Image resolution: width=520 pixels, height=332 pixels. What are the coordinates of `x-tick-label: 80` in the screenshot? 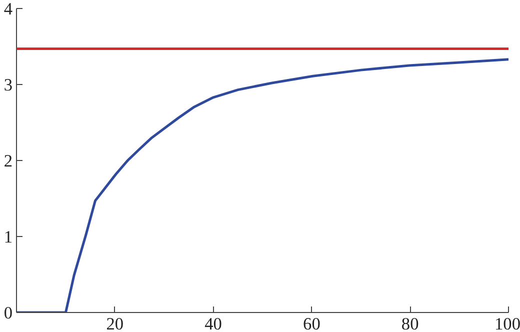 It's located at (410, 323).